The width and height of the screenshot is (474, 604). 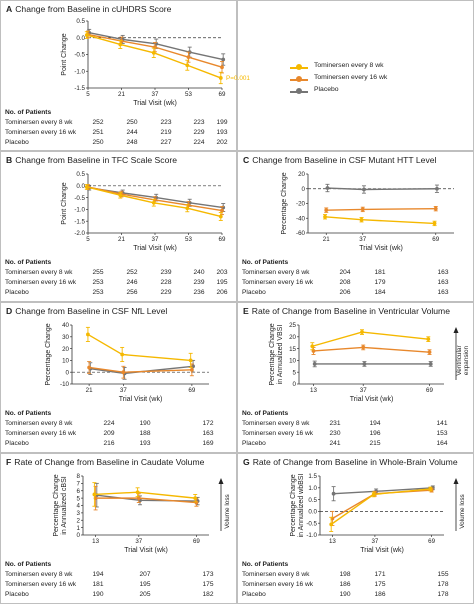 What do you see at coordinates (354, 424) in the screenshot?
I see `patients-row-tom8: Tominersen every 8 wk 231 194 141` at bounding box center [354, 424].